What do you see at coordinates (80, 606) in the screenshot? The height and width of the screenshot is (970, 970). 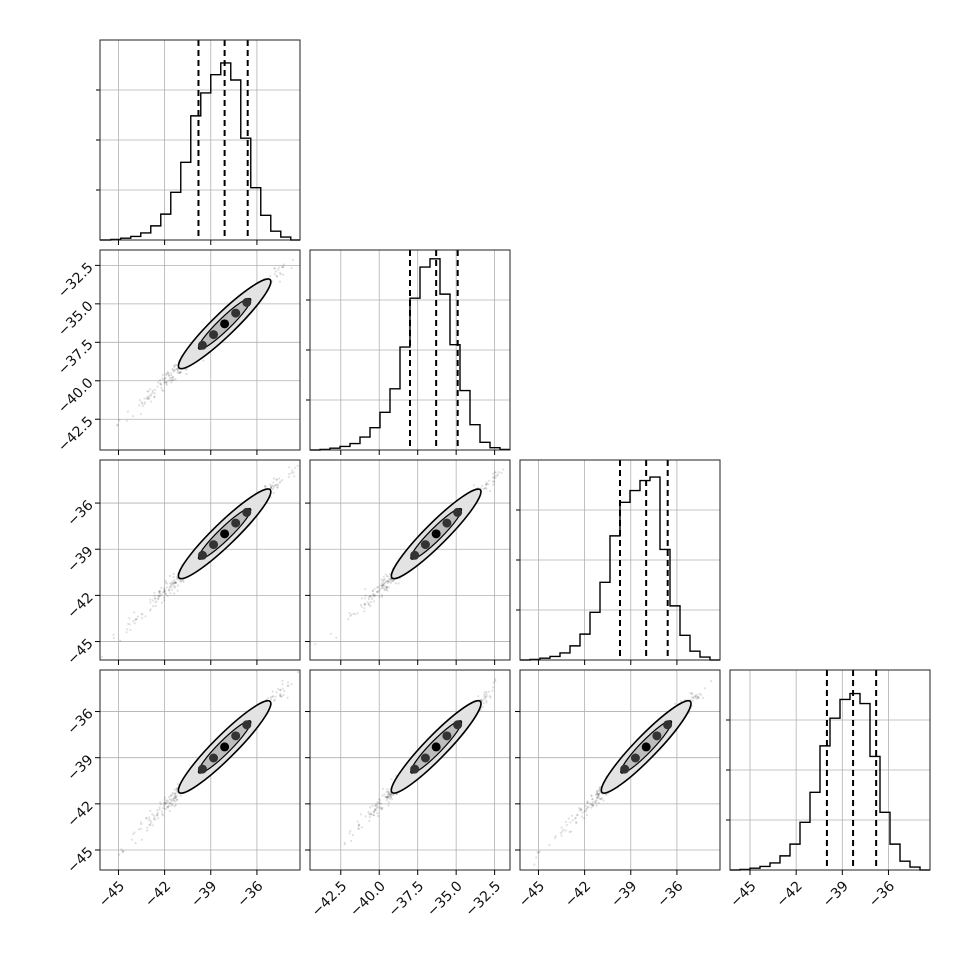 I see `y-tick-label: −42` at bounding box center [80, 606].